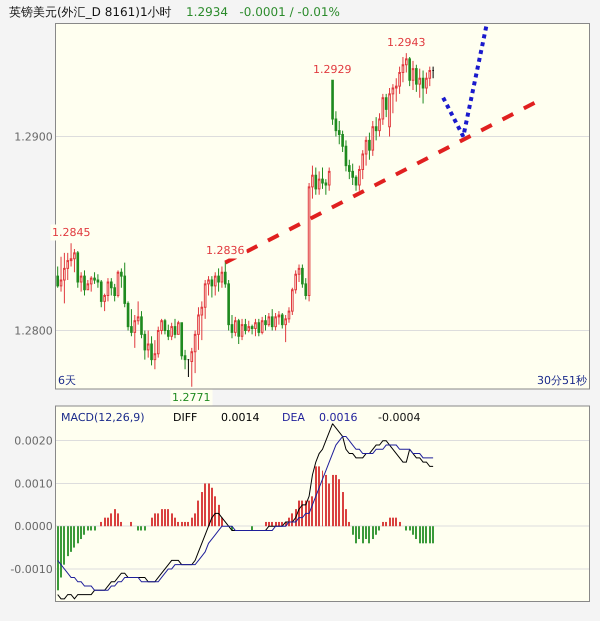 The image size is (600, 621). I want to click on y-tick-label: 1.2800, so click(33, 331).